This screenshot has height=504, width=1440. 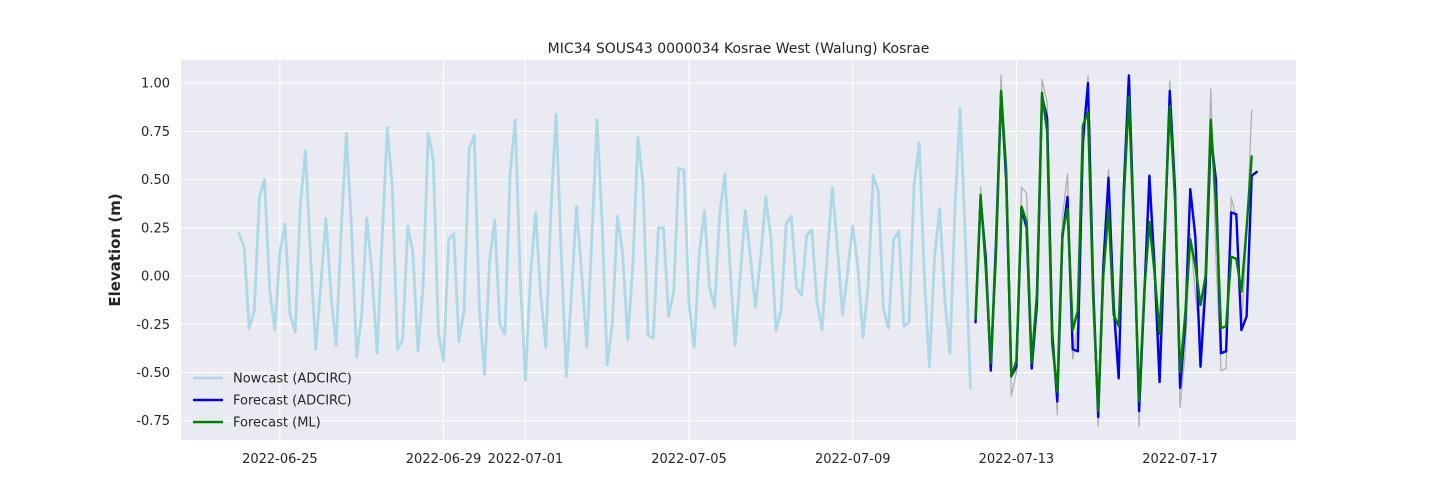 I want to click on legend-label: Forecast (ADCIRC), so click(x=292, y=401).